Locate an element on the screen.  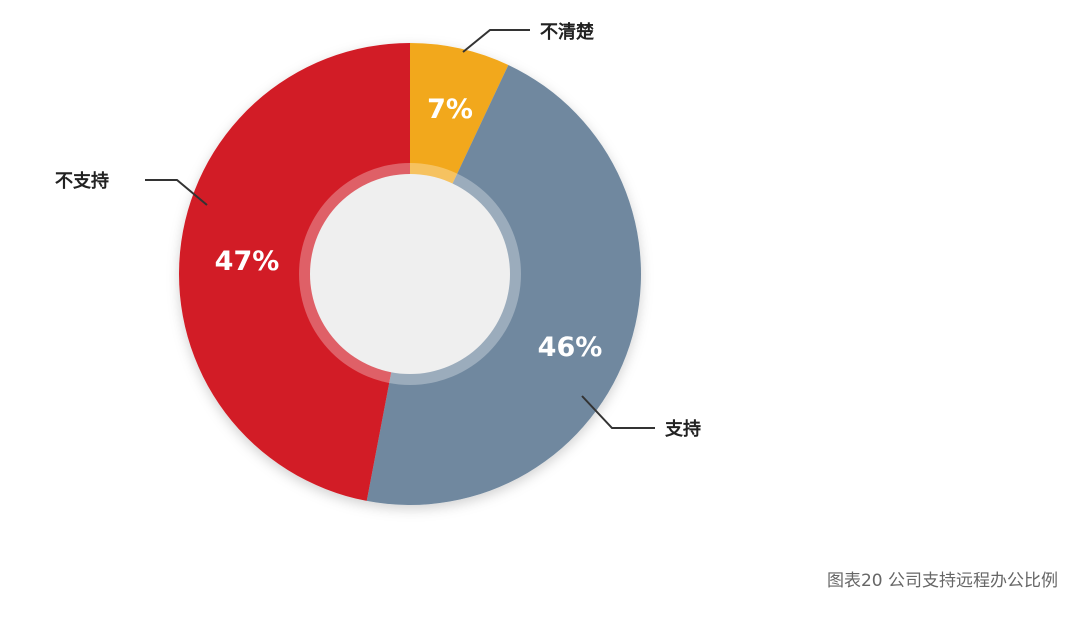
chart-caption: 图表20 公司支持远程办公比例 is located at coordinates (942, 581).